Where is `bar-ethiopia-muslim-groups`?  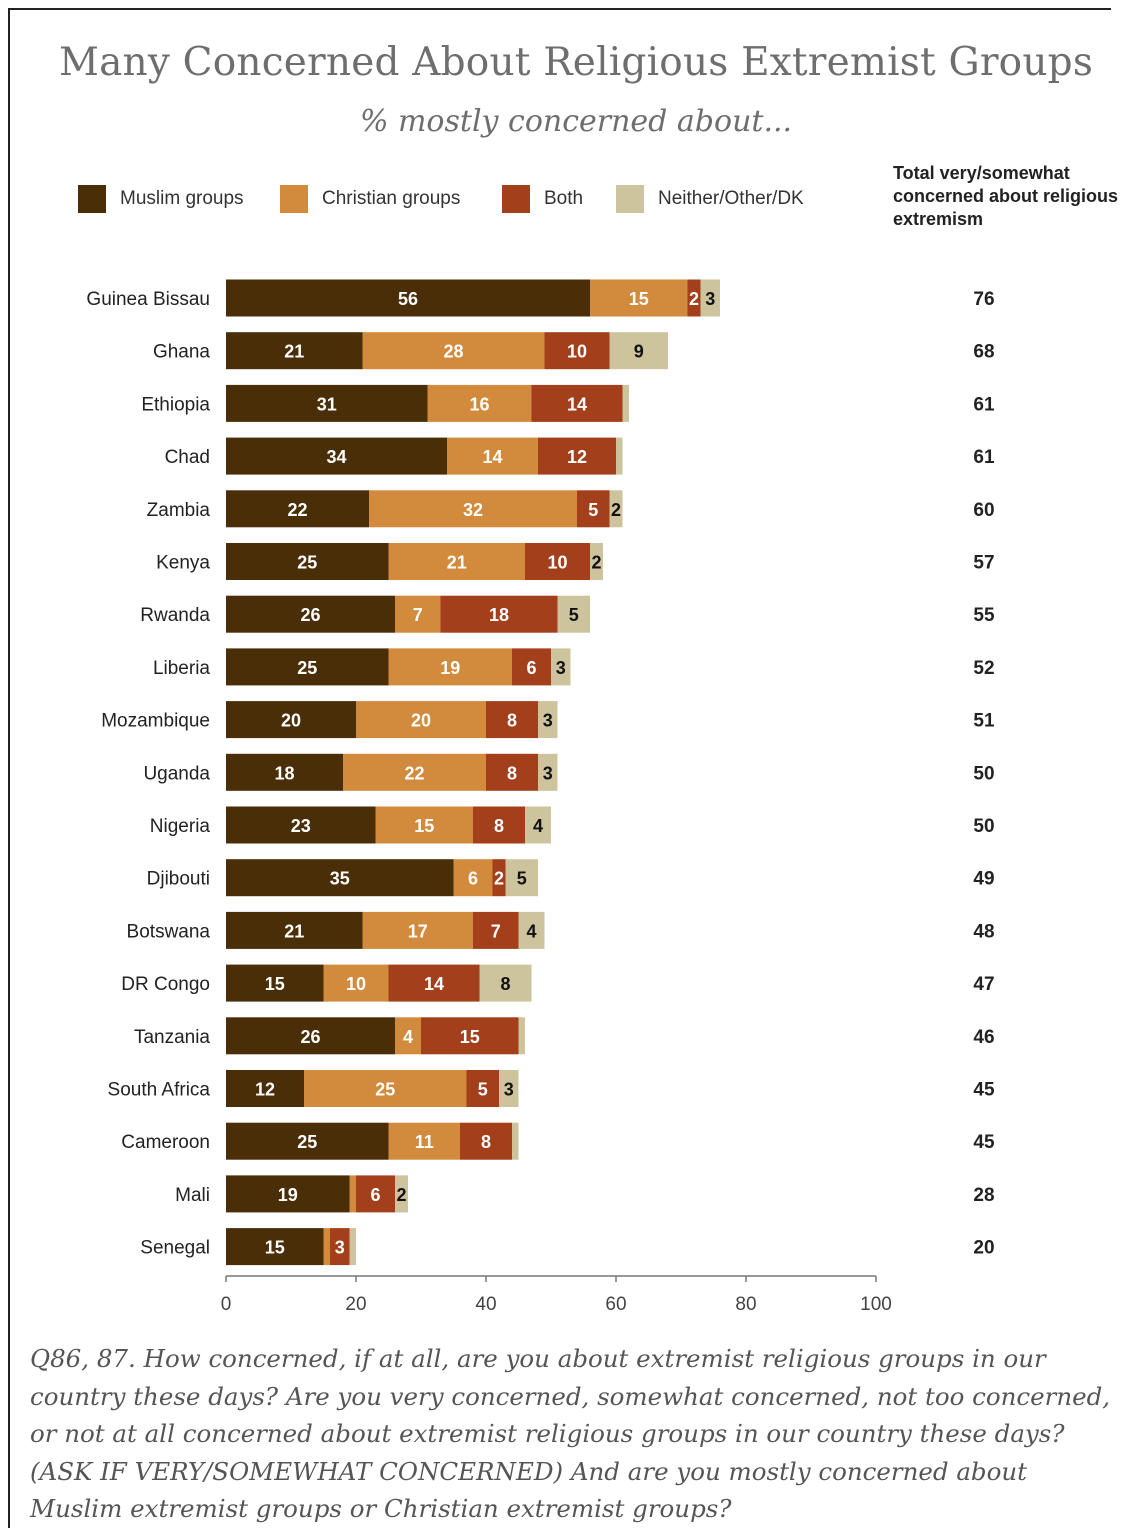 bar-ethiopia-muslim-groups is located at coordinates (327, 403).